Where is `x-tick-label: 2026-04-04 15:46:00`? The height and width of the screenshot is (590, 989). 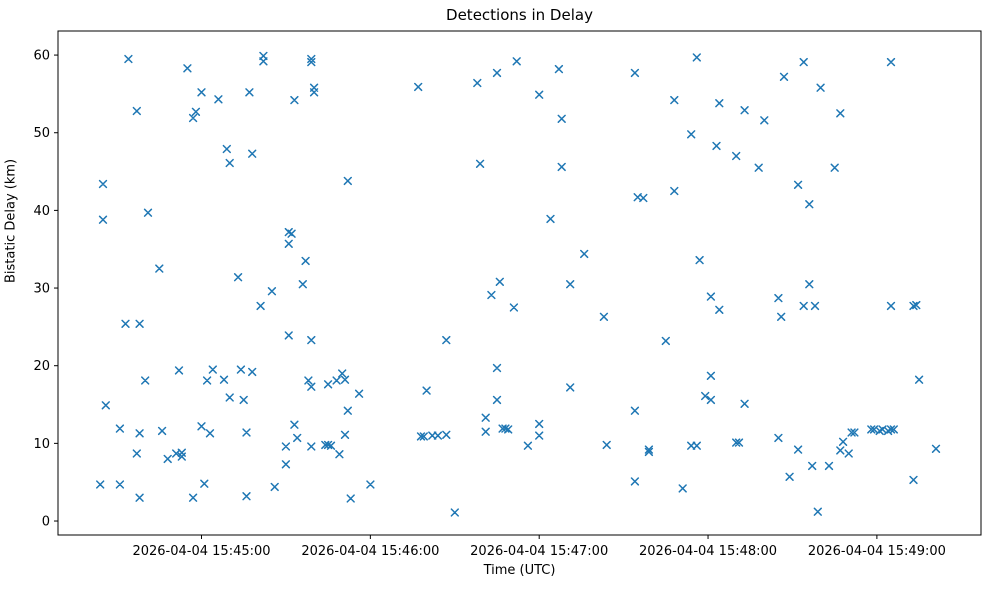 x-tick-label: 2026-04-04 15:46:00 is located at coordinates (370, 551).